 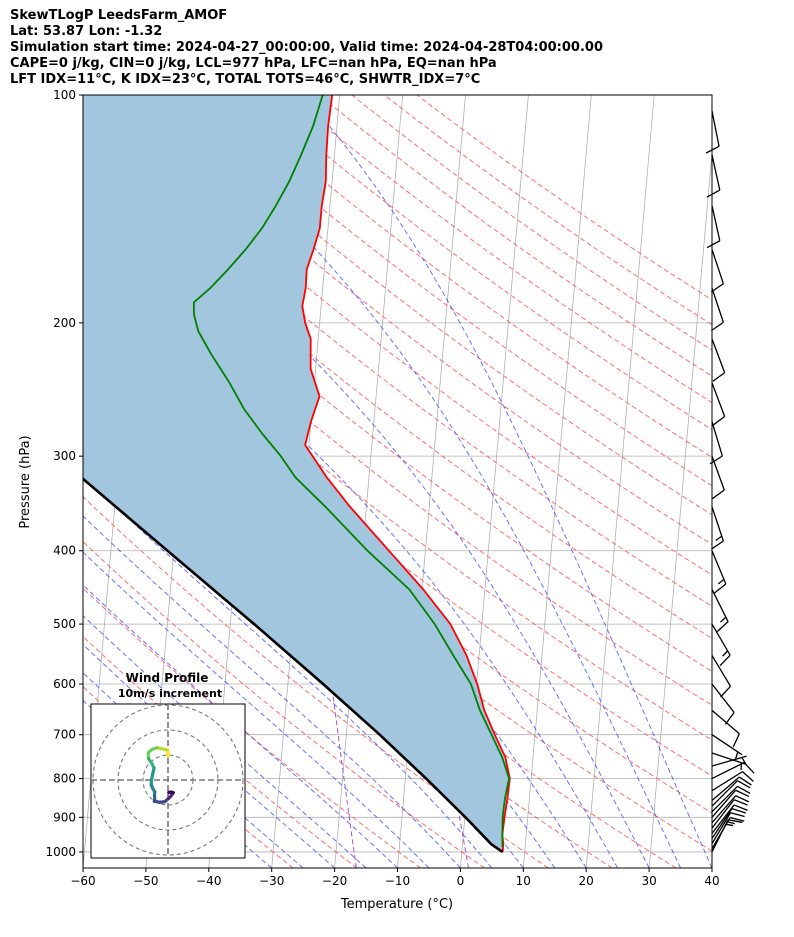 What do you see at coordinates (170, 693) in the screenshot?
I see `hodograph-subtitle: 10m/s increment` at bounding box center [170, 693].